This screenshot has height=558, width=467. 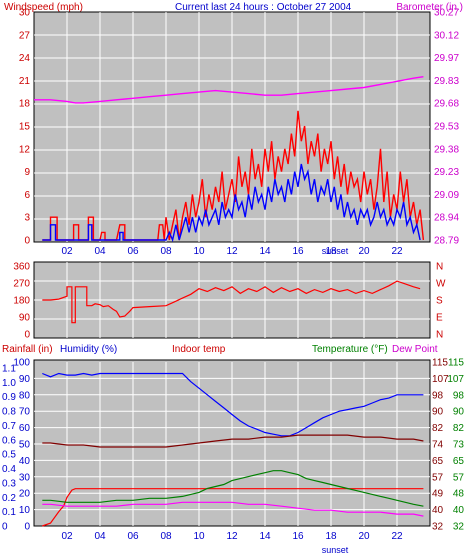 I want to click on wind-y-tick-10: 30, so click(x=25, y=13).